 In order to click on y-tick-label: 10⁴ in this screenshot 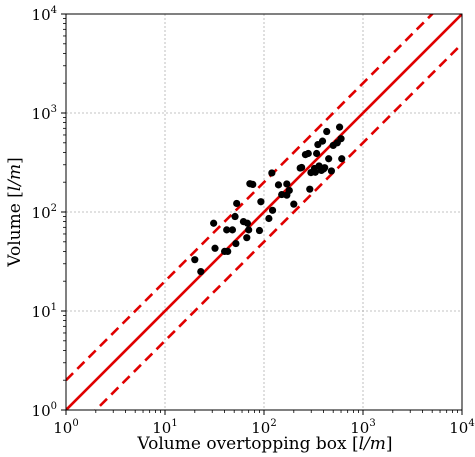, I will do `click(44, 14)`.